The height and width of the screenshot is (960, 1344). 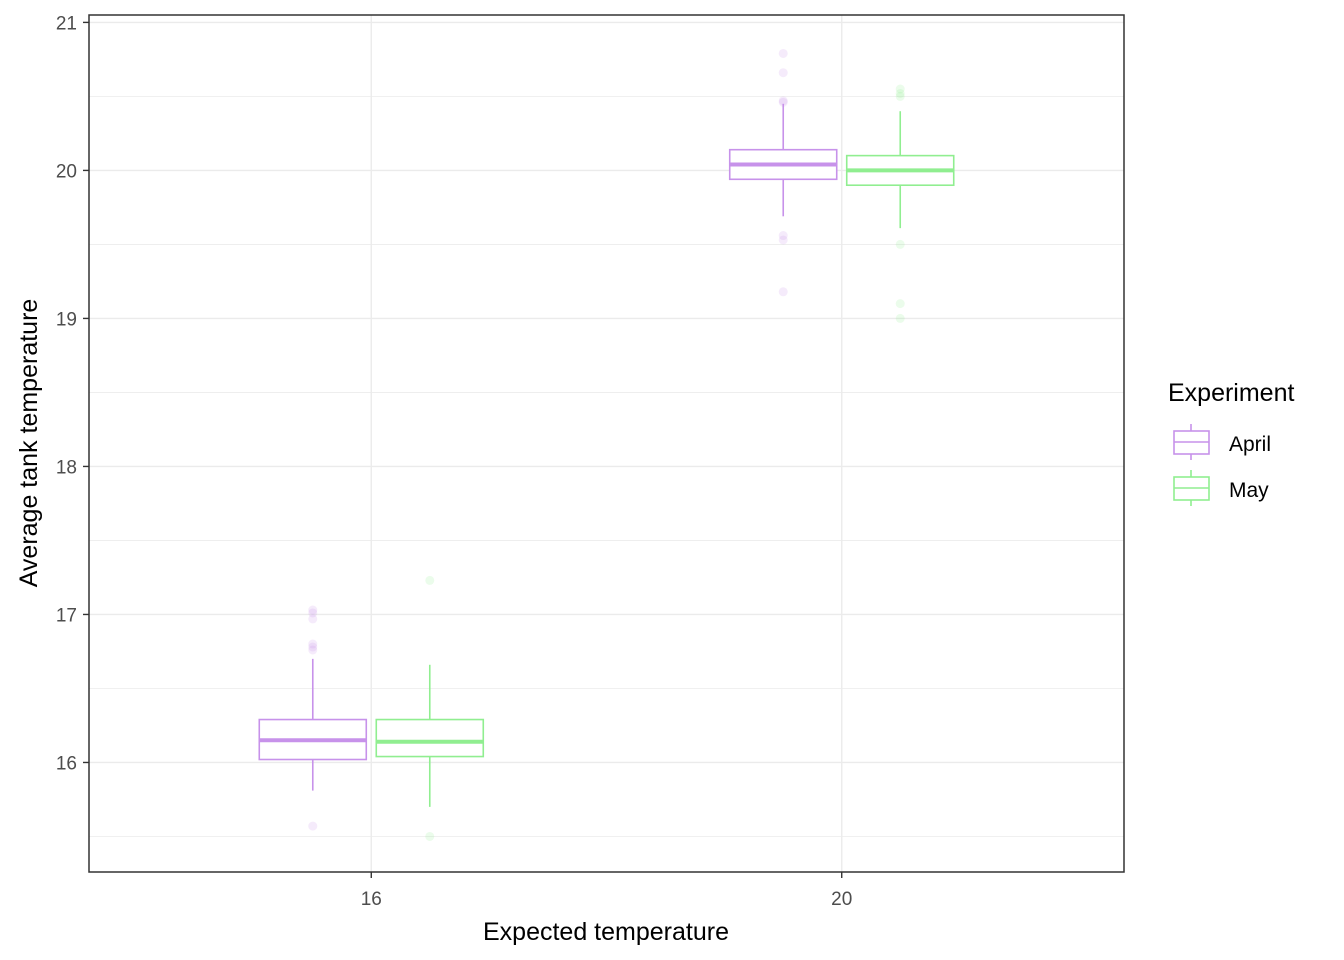 What do you see at coordinates (1250, 444) in the screenshot?
I see `legend-label: April` at bounding box center [1250, 444].